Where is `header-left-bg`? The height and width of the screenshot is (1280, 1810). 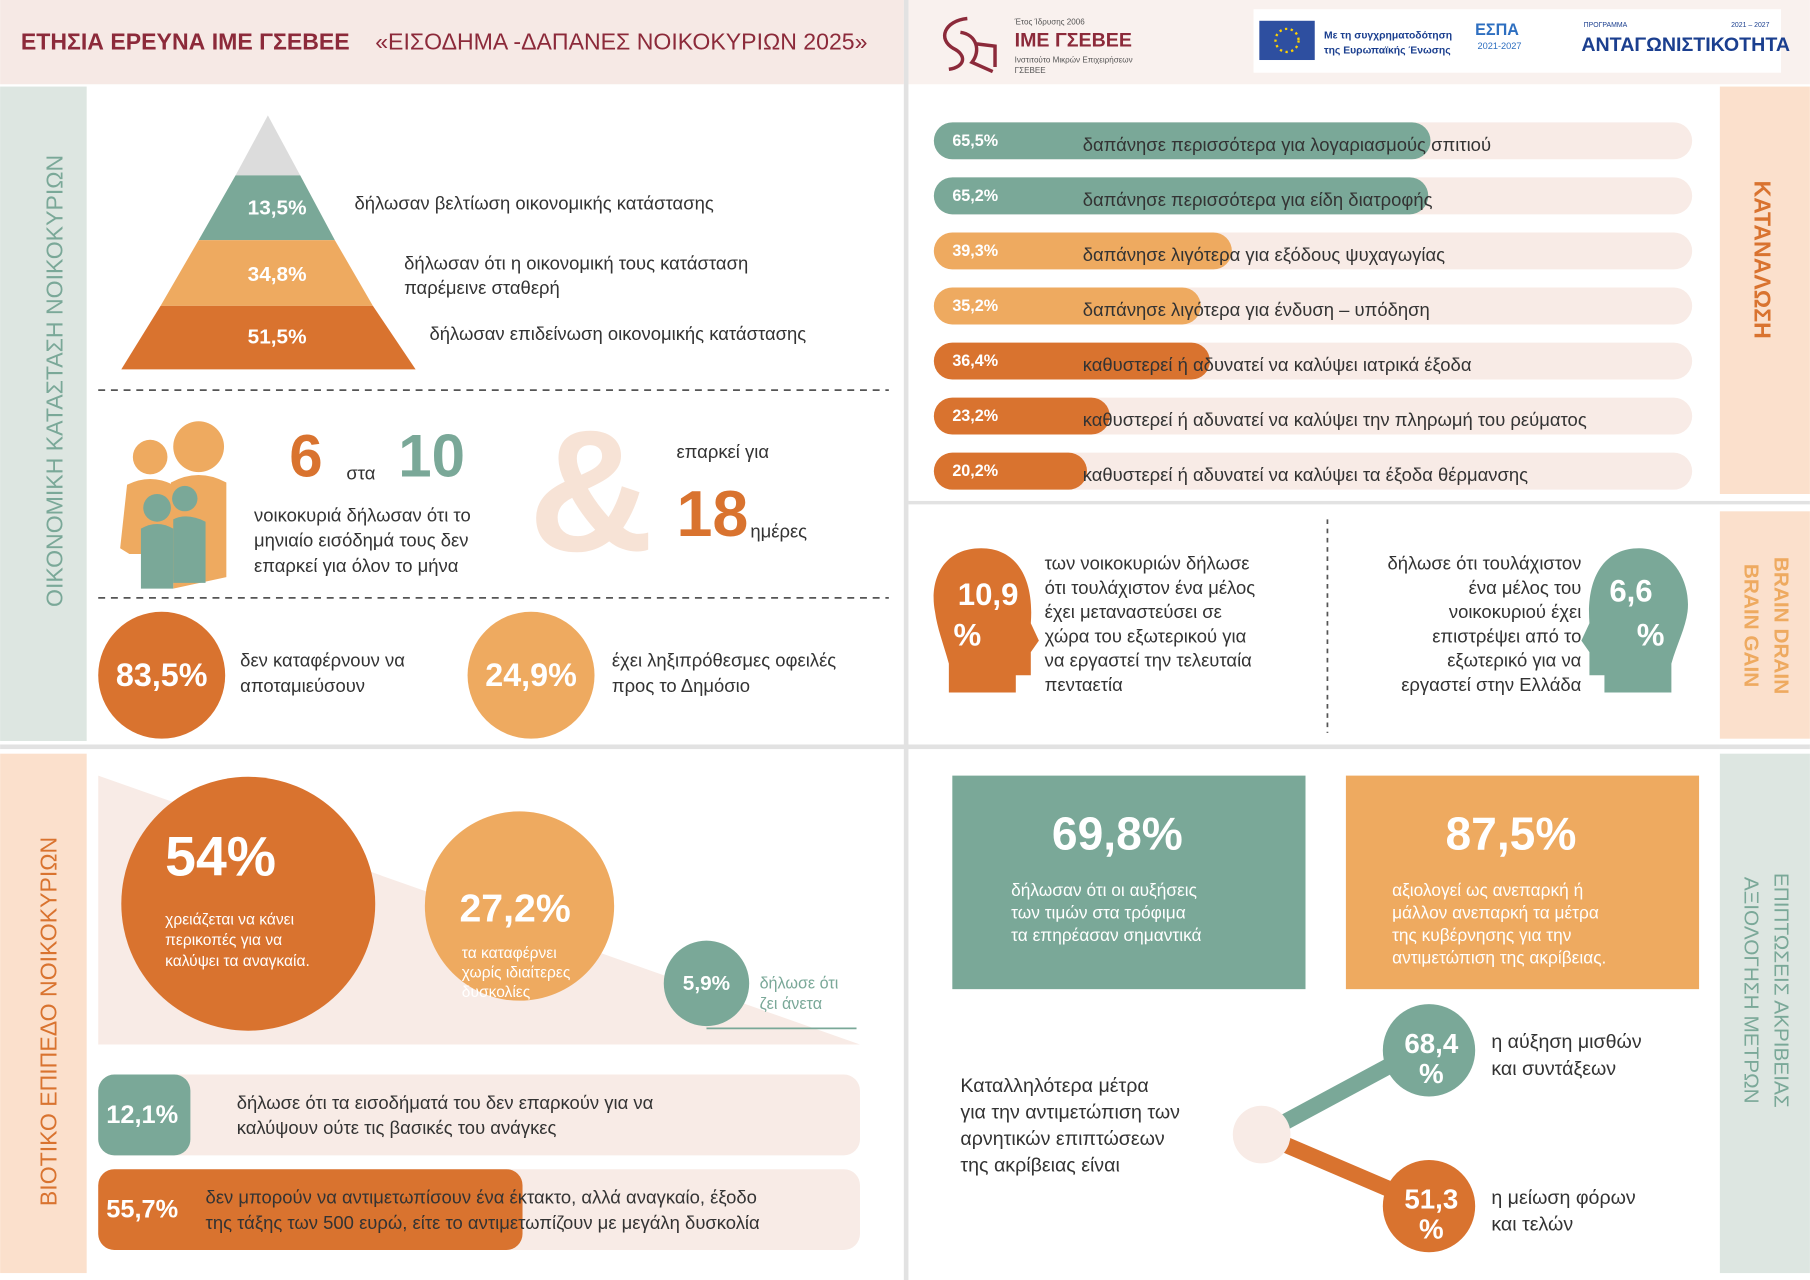 header-left-bg is located at coordinates (452, 42).